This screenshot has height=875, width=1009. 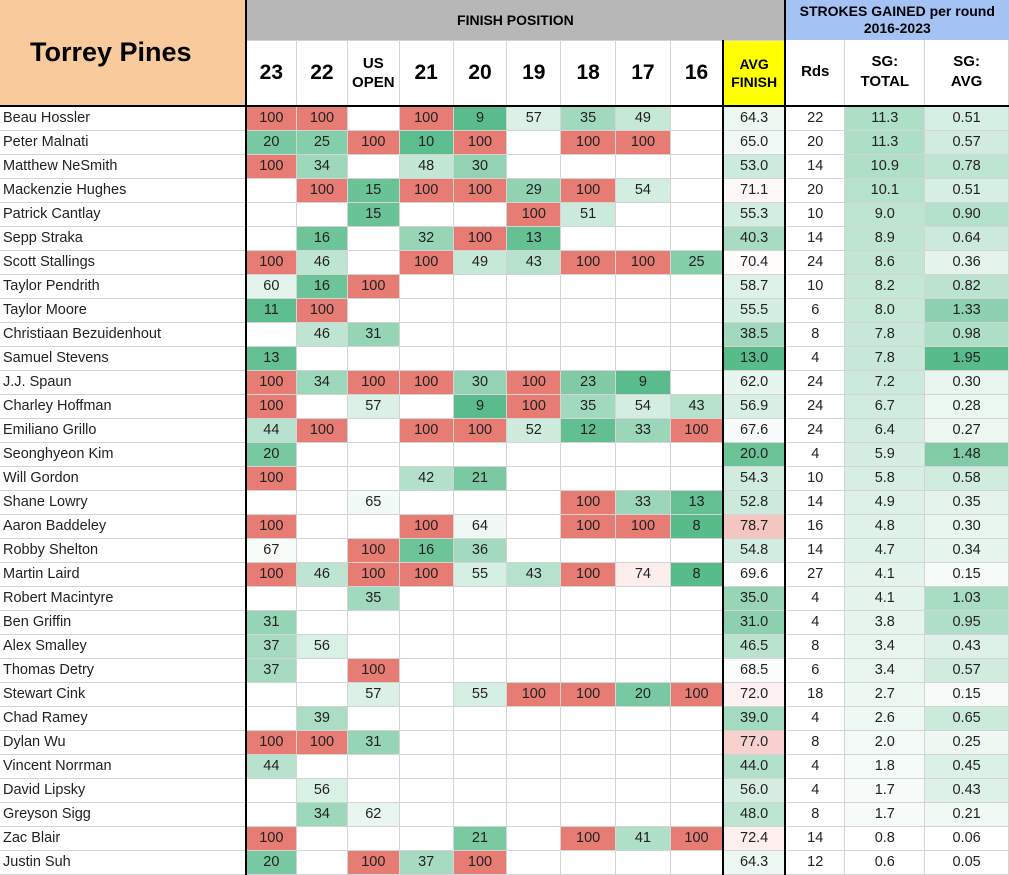 I want to click on finish-cell: 35, so click(x=373, y=598).